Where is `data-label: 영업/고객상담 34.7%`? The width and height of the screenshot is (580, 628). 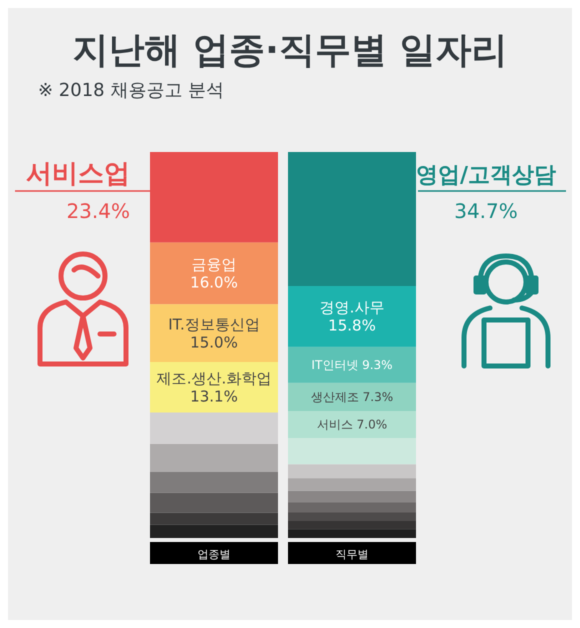
data-label: 영업/고객상담 34.7% is located at coordinates (486, 193).